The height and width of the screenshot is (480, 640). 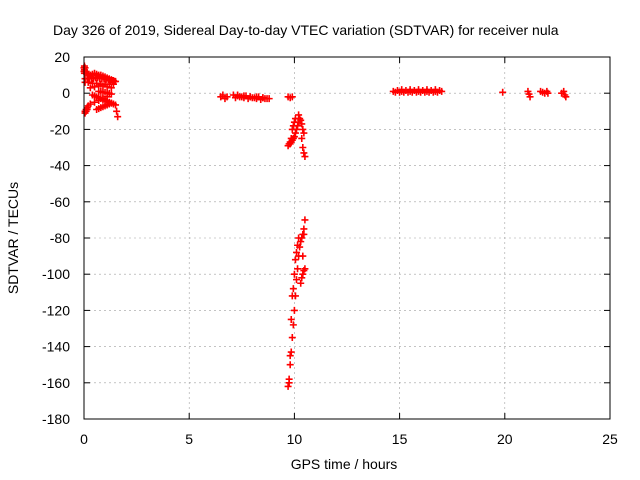 What do you see at coordinates (349, 439) in the screenshot?
I see `x-tick-labels: 0 5 10 15 20 25` at bounding box center [349, 439].